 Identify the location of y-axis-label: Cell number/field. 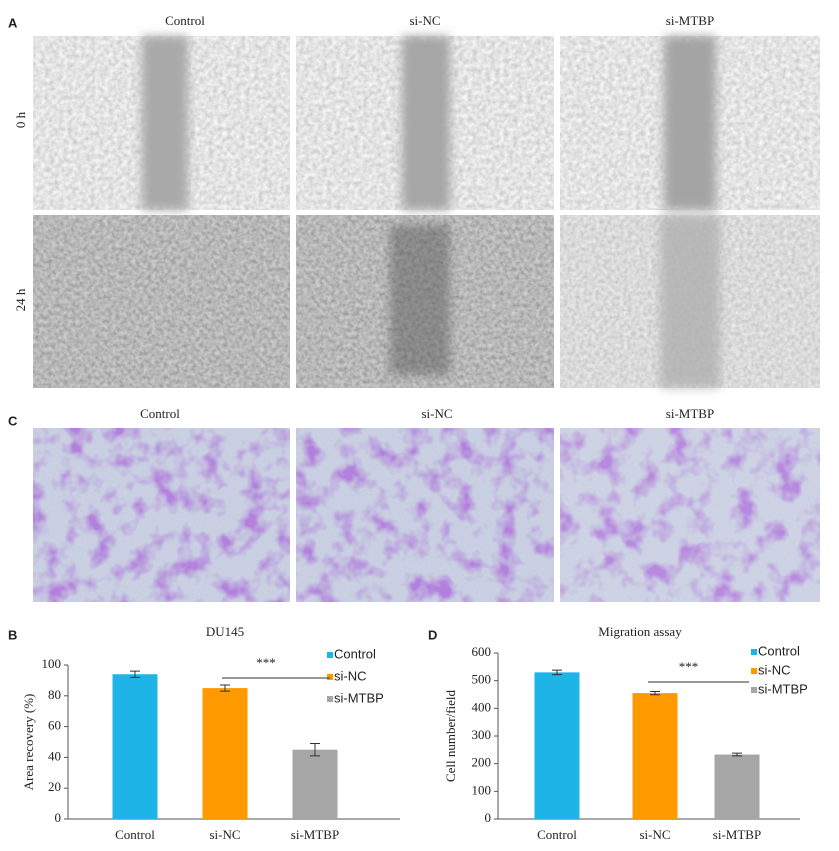
(450, 735).